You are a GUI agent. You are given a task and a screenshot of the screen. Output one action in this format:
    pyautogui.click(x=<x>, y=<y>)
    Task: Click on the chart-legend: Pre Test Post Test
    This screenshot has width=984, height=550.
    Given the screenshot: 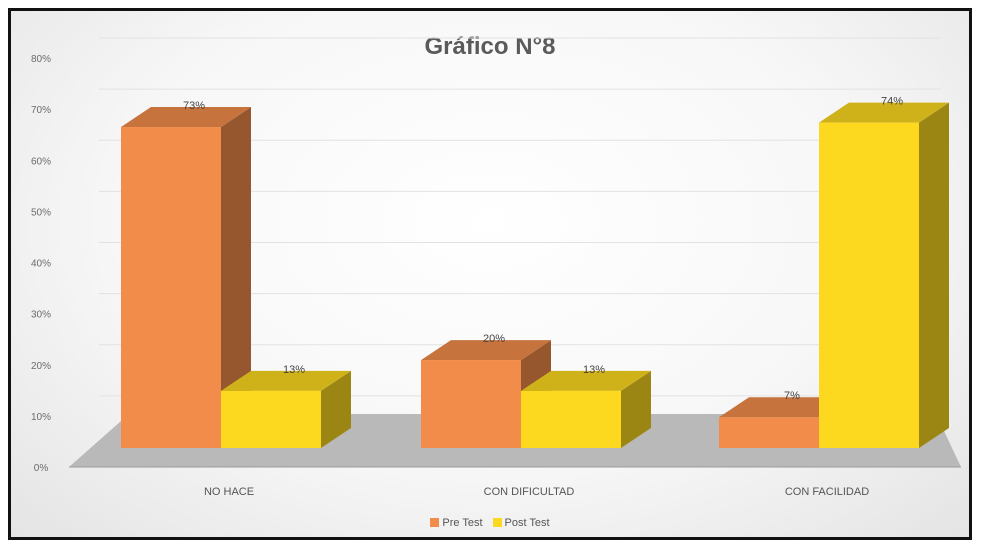 What is the action you would take?
    pyautogui.click(x=490, y=523)
    